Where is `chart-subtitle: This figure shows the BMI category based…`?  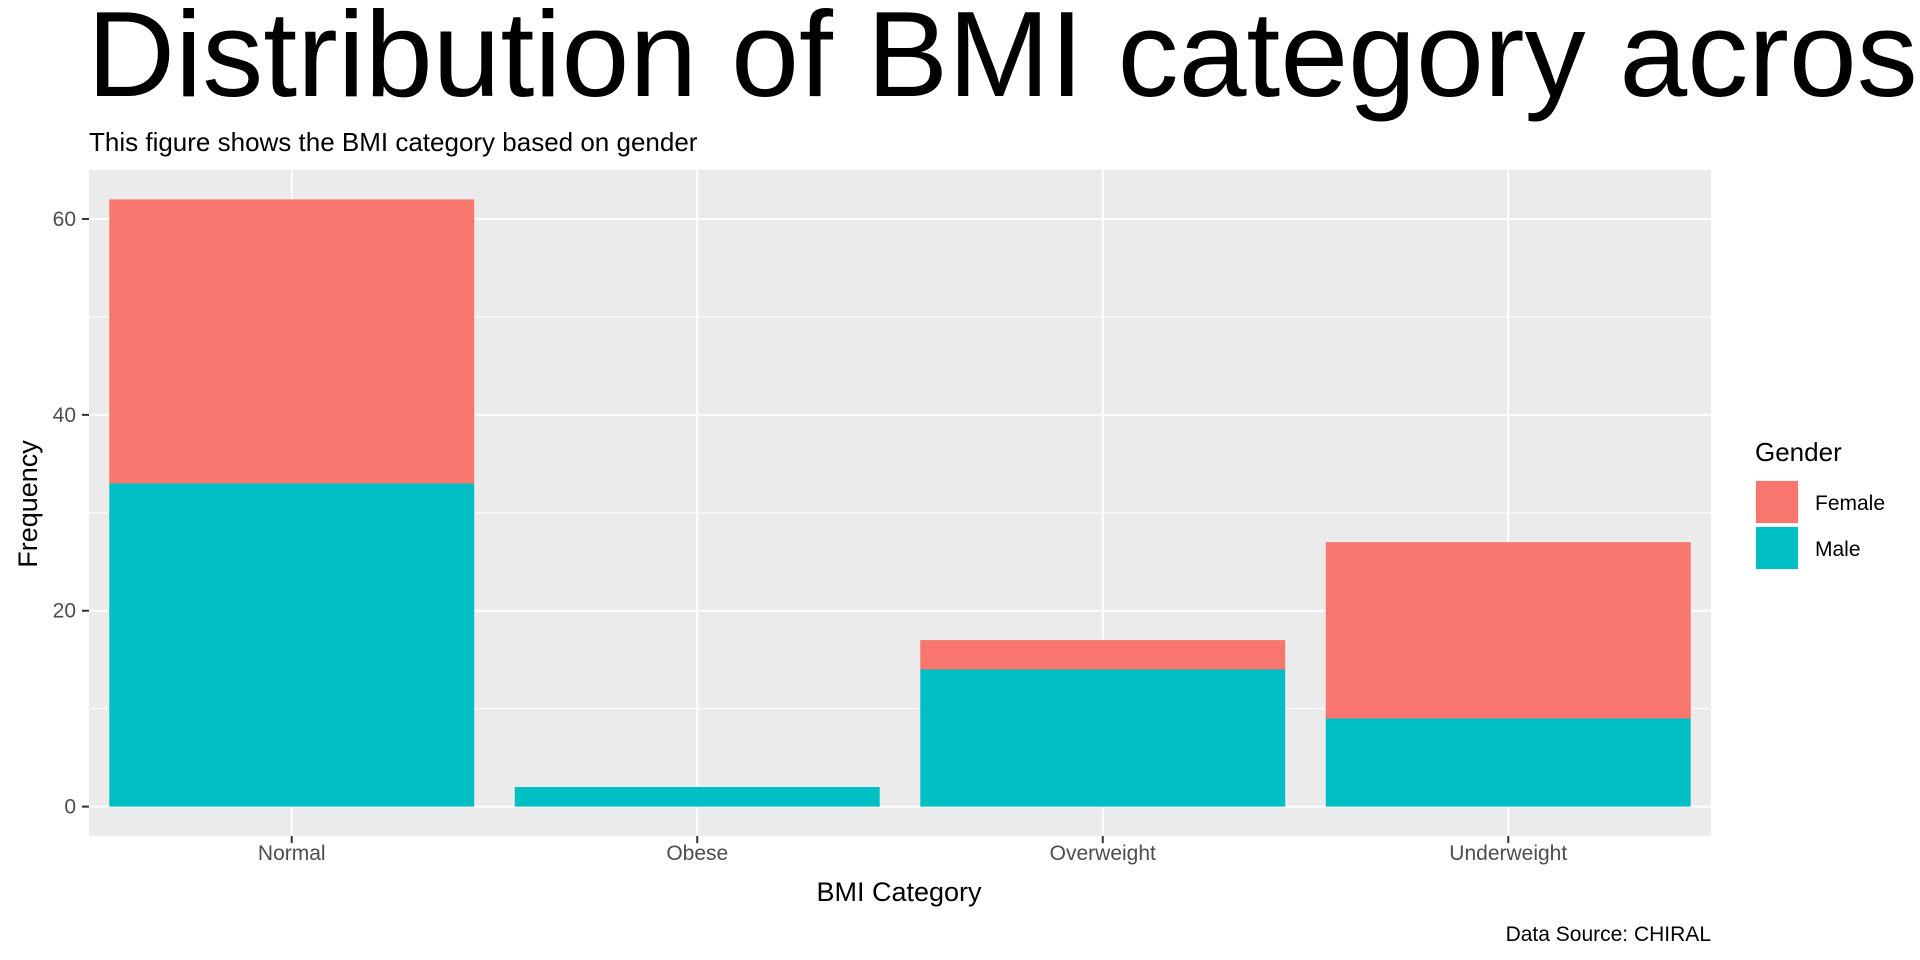 chart-subtitle: This figure shows the BMI category based… is located at coordinates (393, 142).